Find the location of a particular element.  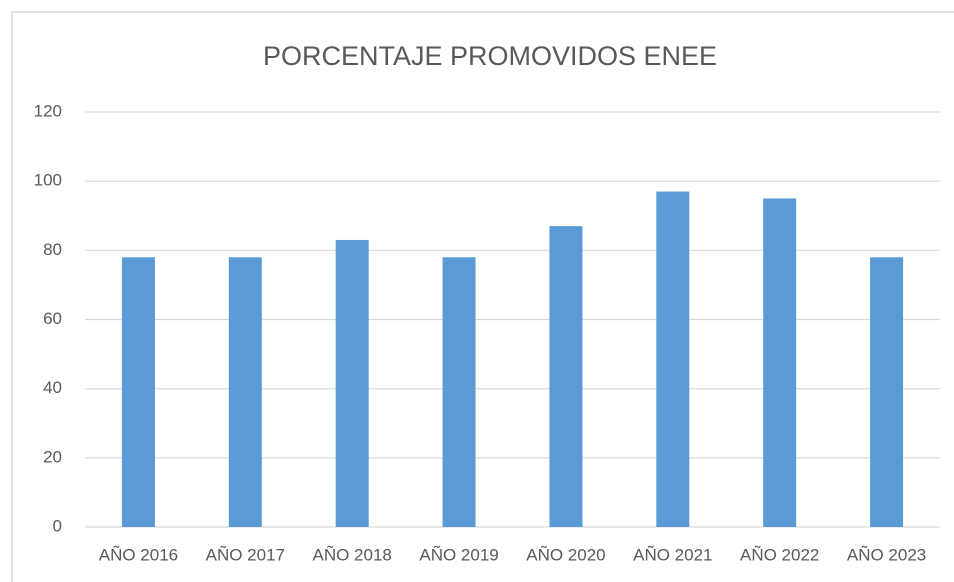

y-tick-label: 20 is located at coordinates (52, 456).